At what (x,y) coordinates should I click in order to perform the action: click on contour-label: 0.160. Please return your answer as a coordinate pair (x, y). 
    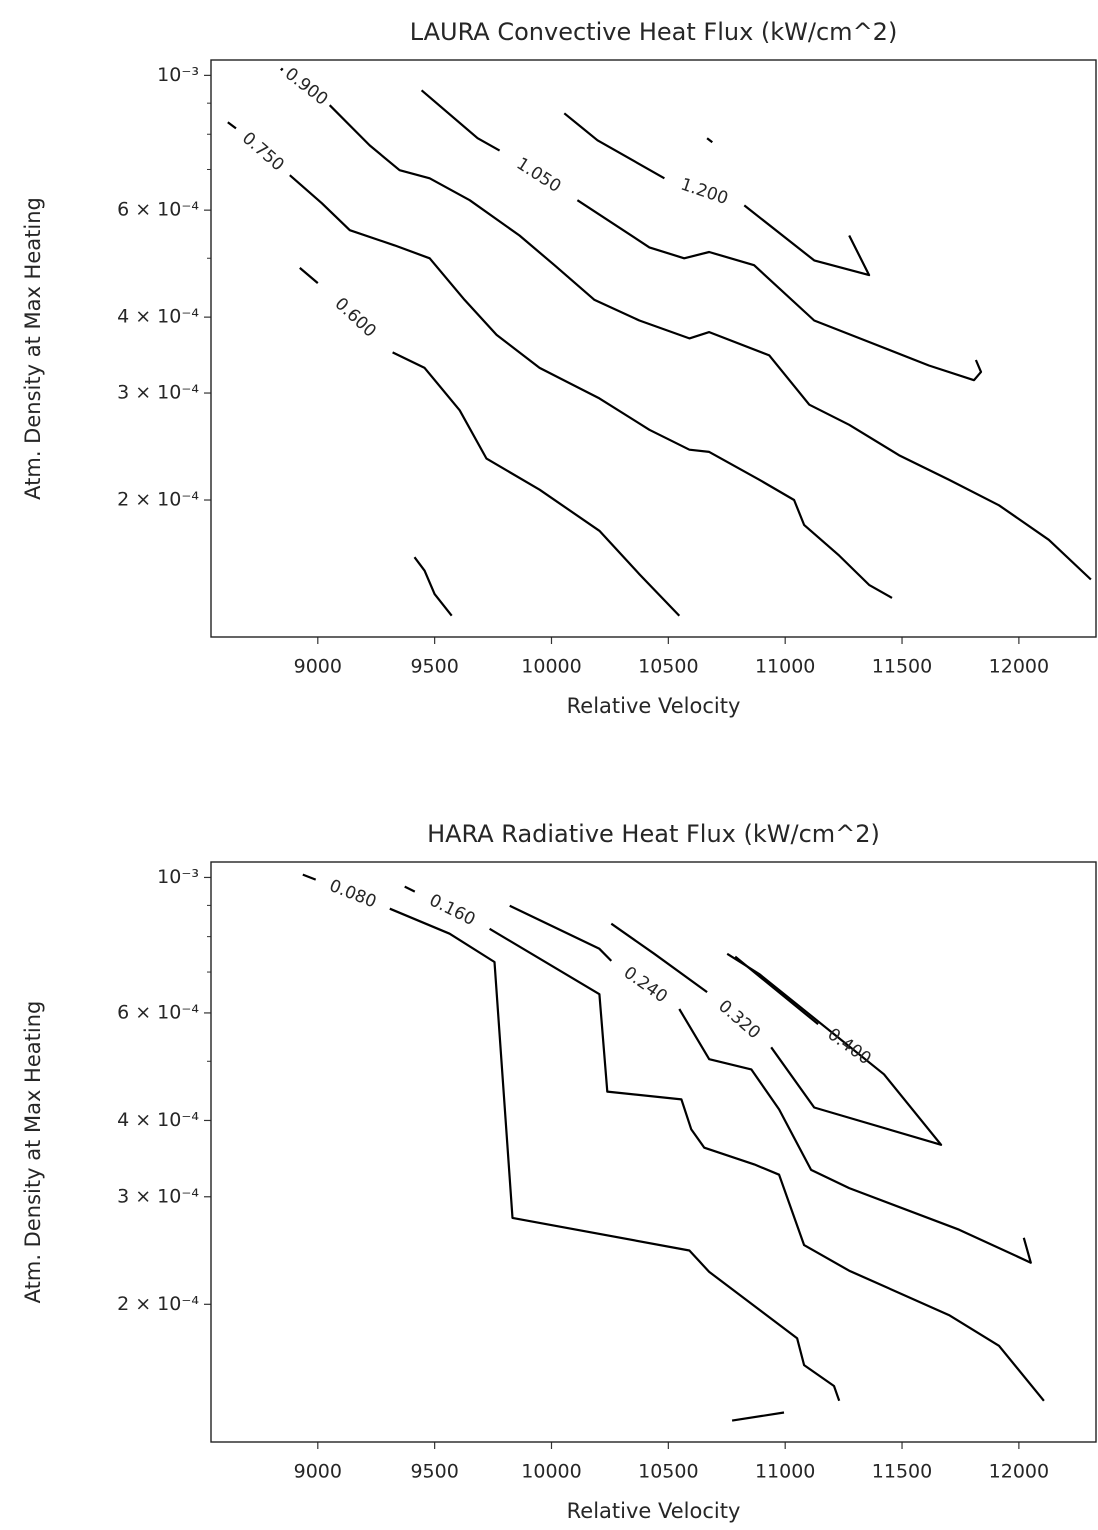
    Looking at the image, I should click on (452, 910).